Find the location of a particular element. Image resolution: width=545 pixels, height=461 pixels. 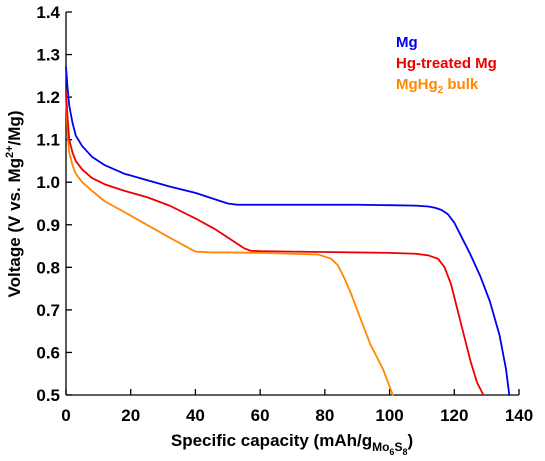

x-axis-ticks: 0 20 40 60 80 100 120 140 is located at coordinates (297, 407).